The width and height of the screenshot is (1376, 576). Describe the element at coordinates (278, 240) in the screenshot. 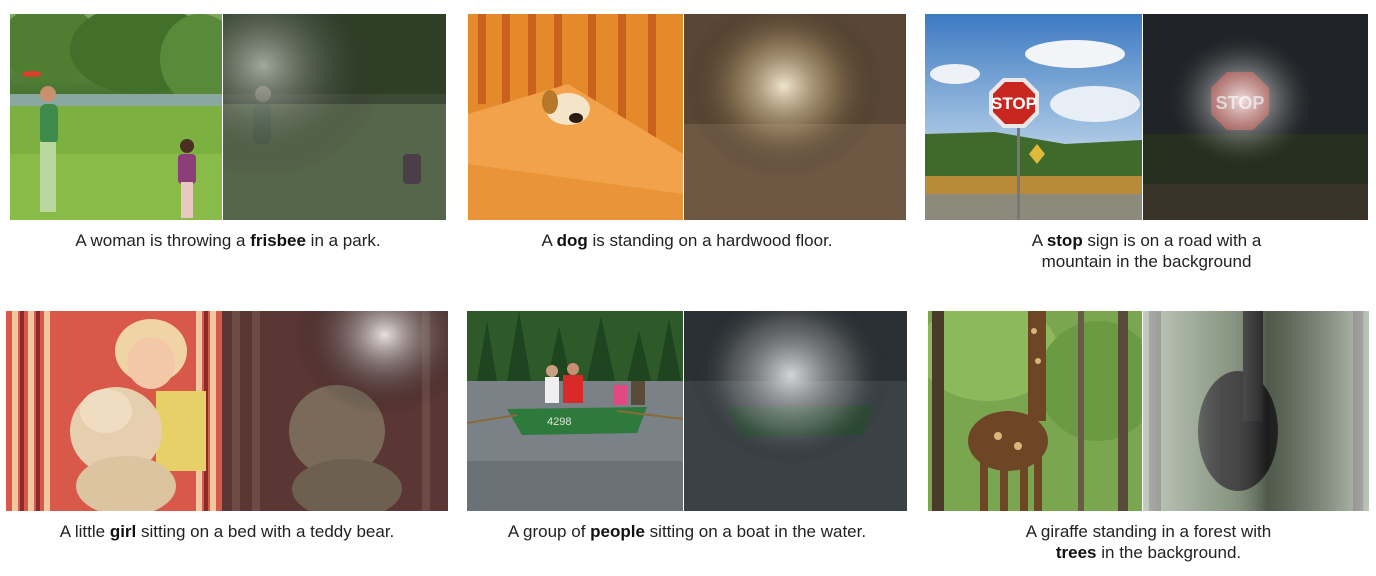

I see `caption-keyword: frisbee` at that location.